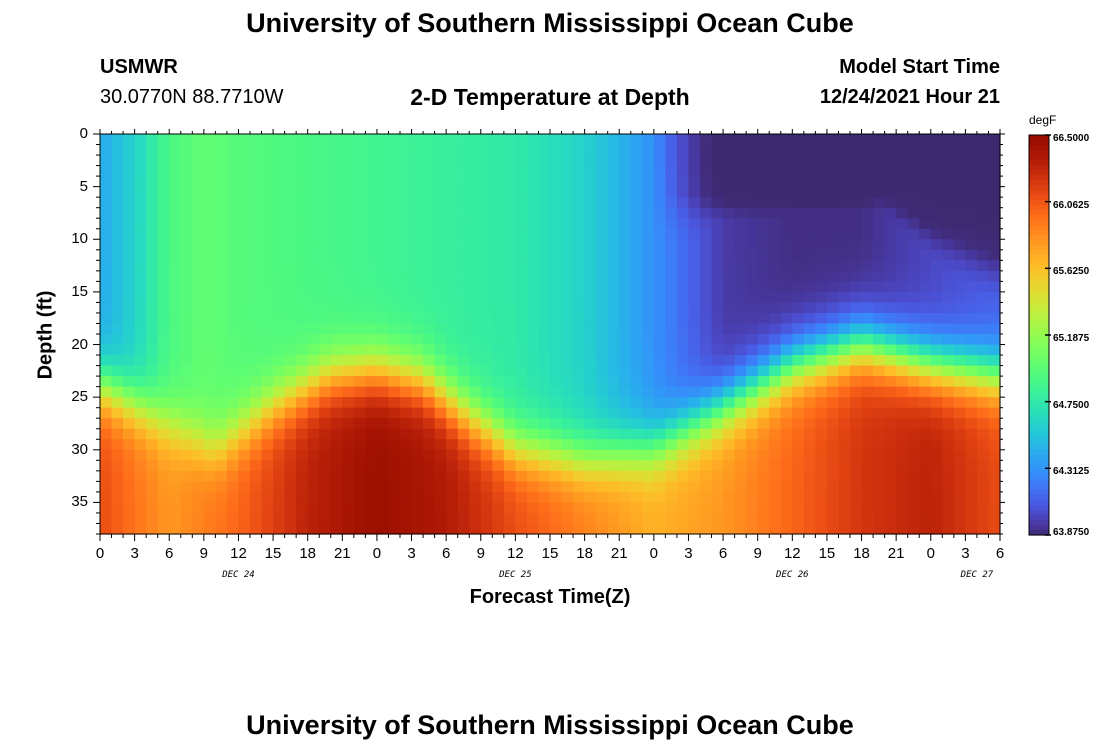 The image size is (1100, 750). What do you see at coordinates (1000, 553) in the screenshot?
I see `x-tick-label: 6` at bounding box center [1000, 553].